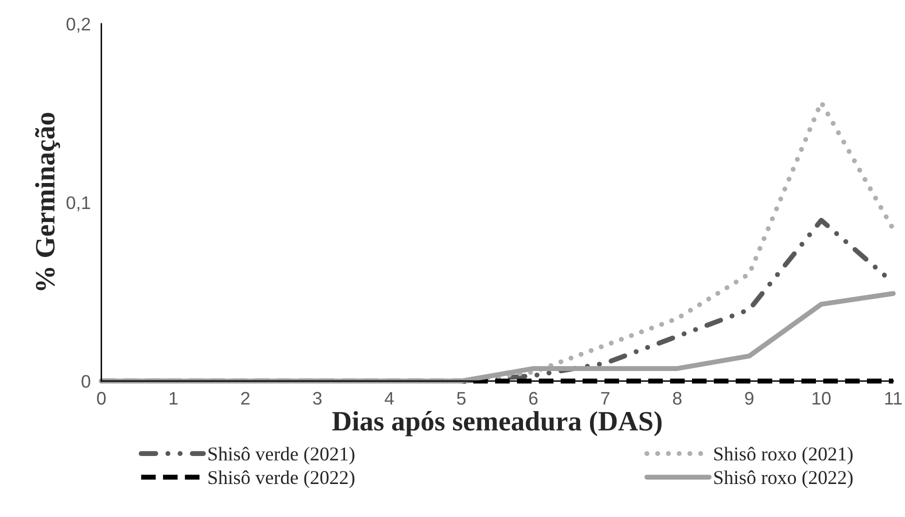  I want to click on legend-label: Shisô roxo (2021), so click(783, 455).